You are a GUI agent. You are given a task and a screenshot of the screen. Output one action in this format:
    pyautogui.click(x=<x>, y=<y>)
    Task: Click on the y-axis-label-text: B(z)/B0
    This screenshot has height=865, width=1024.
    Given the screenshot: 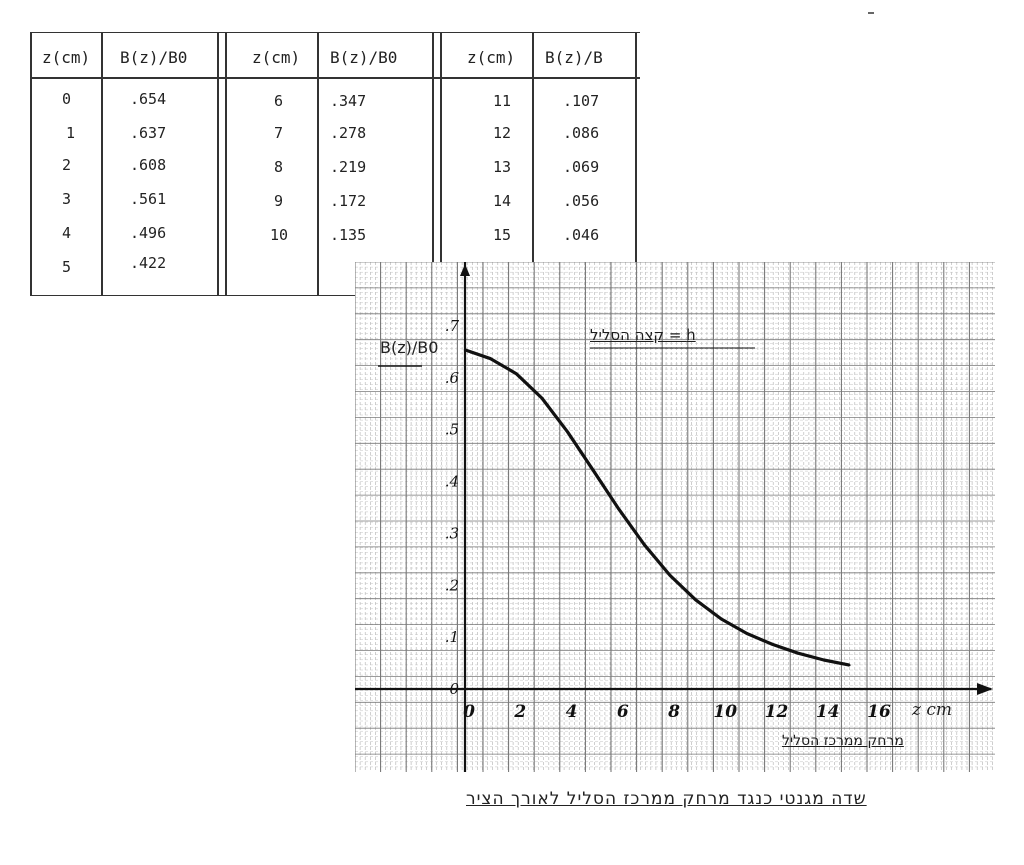 What is the action you would take?
    pyautogui.click(x=409, y=347)
    